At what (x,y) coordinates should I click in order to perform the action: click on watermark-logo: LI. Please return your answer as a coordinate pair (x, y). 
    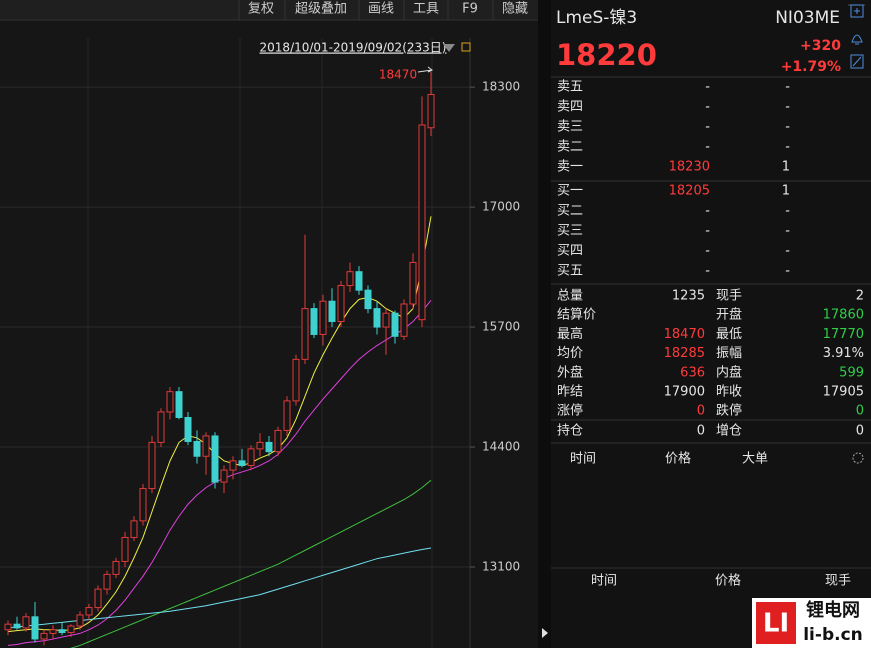
    Looking at the image, I should click on (776, 624).